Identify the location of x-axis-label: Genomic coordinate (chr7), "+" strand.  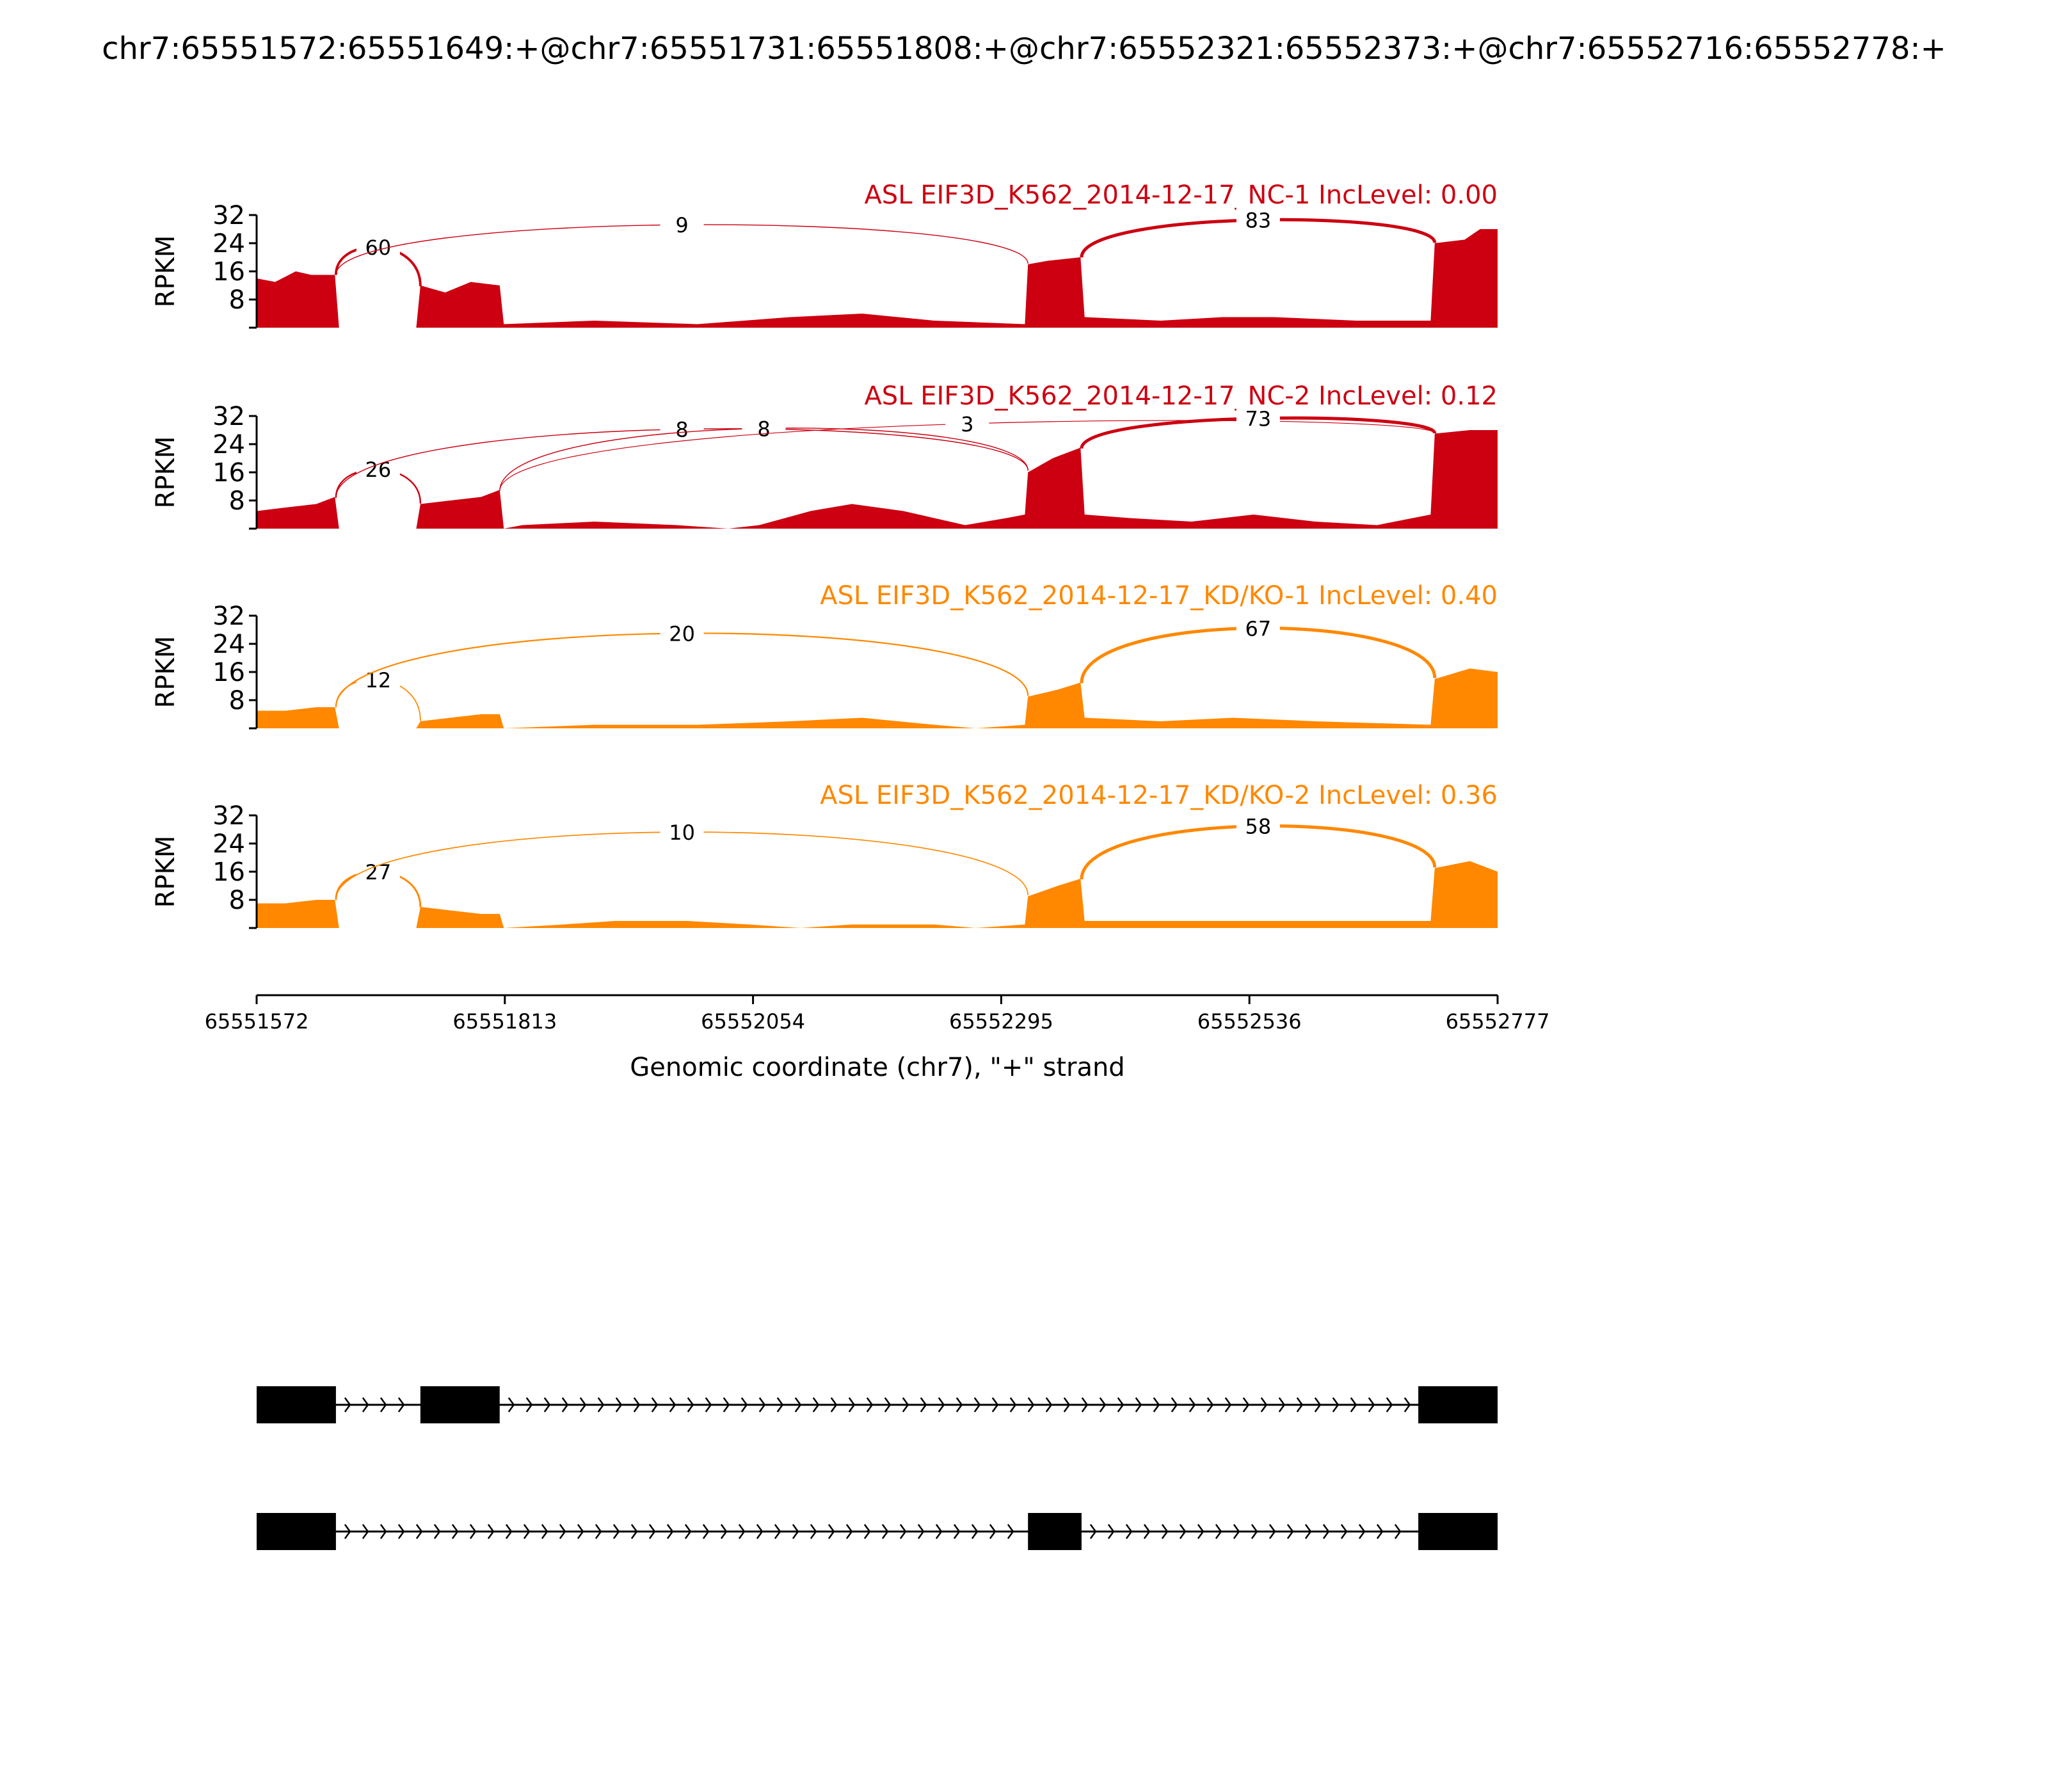
(877, 1067).